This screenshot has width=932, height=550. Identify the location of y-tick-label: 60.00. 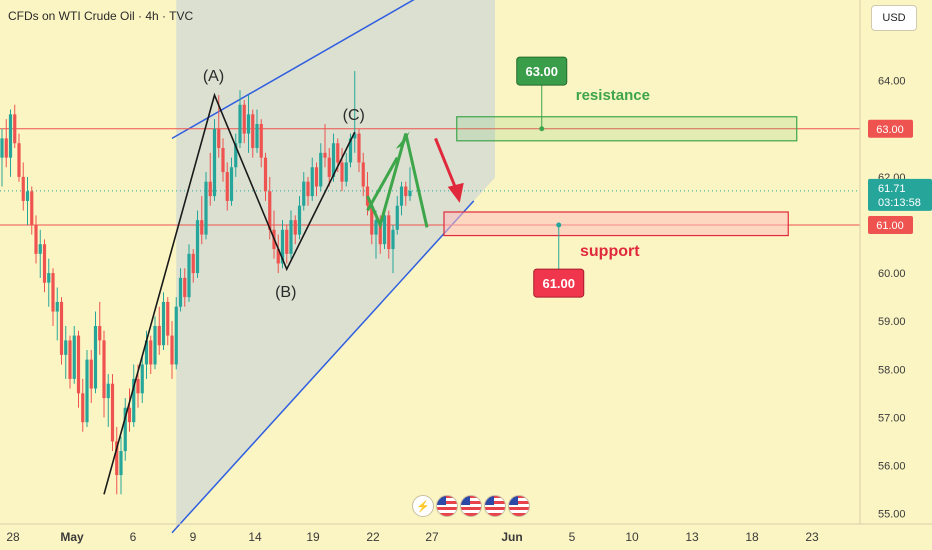
(892, 274).